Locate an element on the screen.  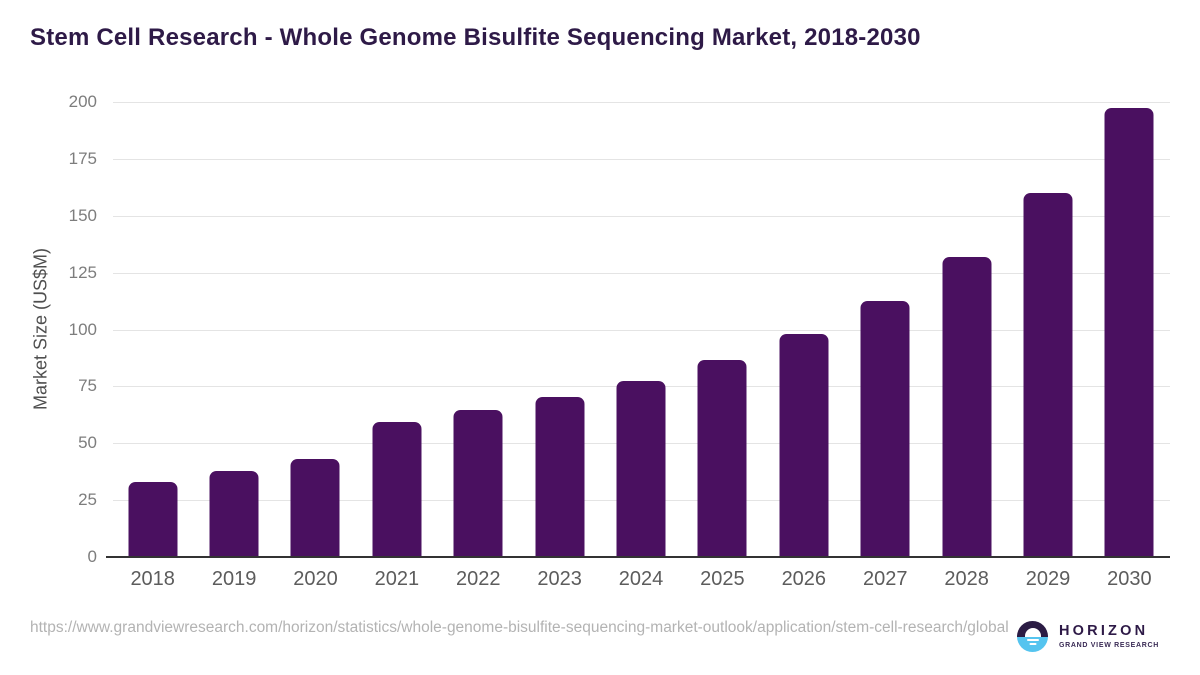
bar-2030 is located at coordinates (1129, 332).